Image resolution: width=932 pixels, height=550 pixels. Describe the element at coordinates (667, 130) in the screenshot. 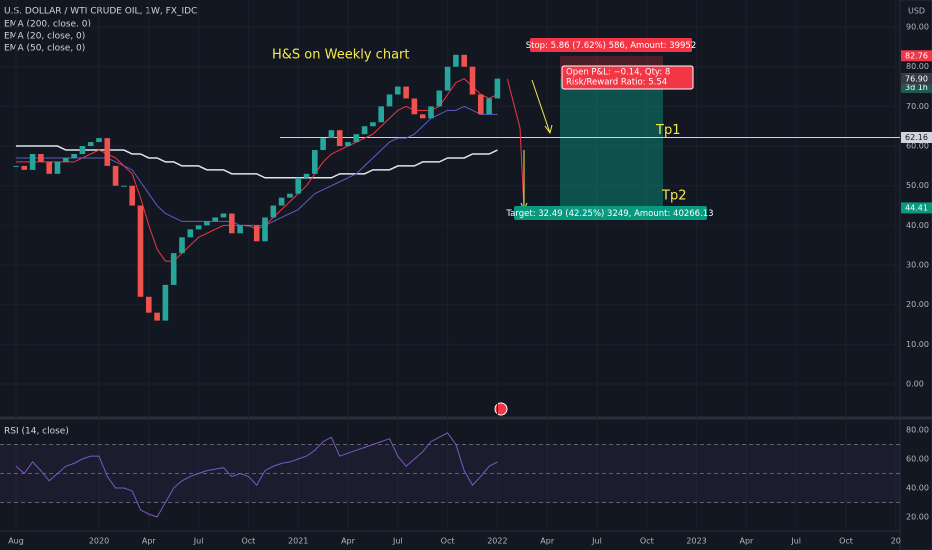

I see `tp1-label: Tp1` at that location.